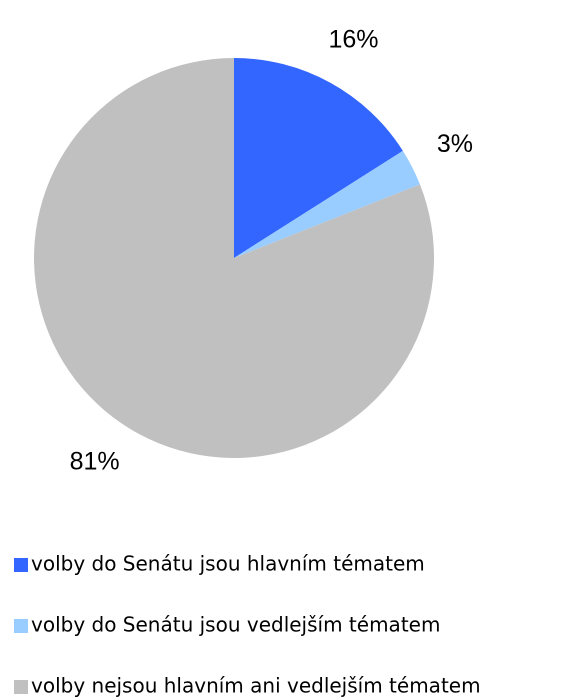  I want to click on legend-label: volby do Senátu jsou hlavním tématem, so click(228, 564).